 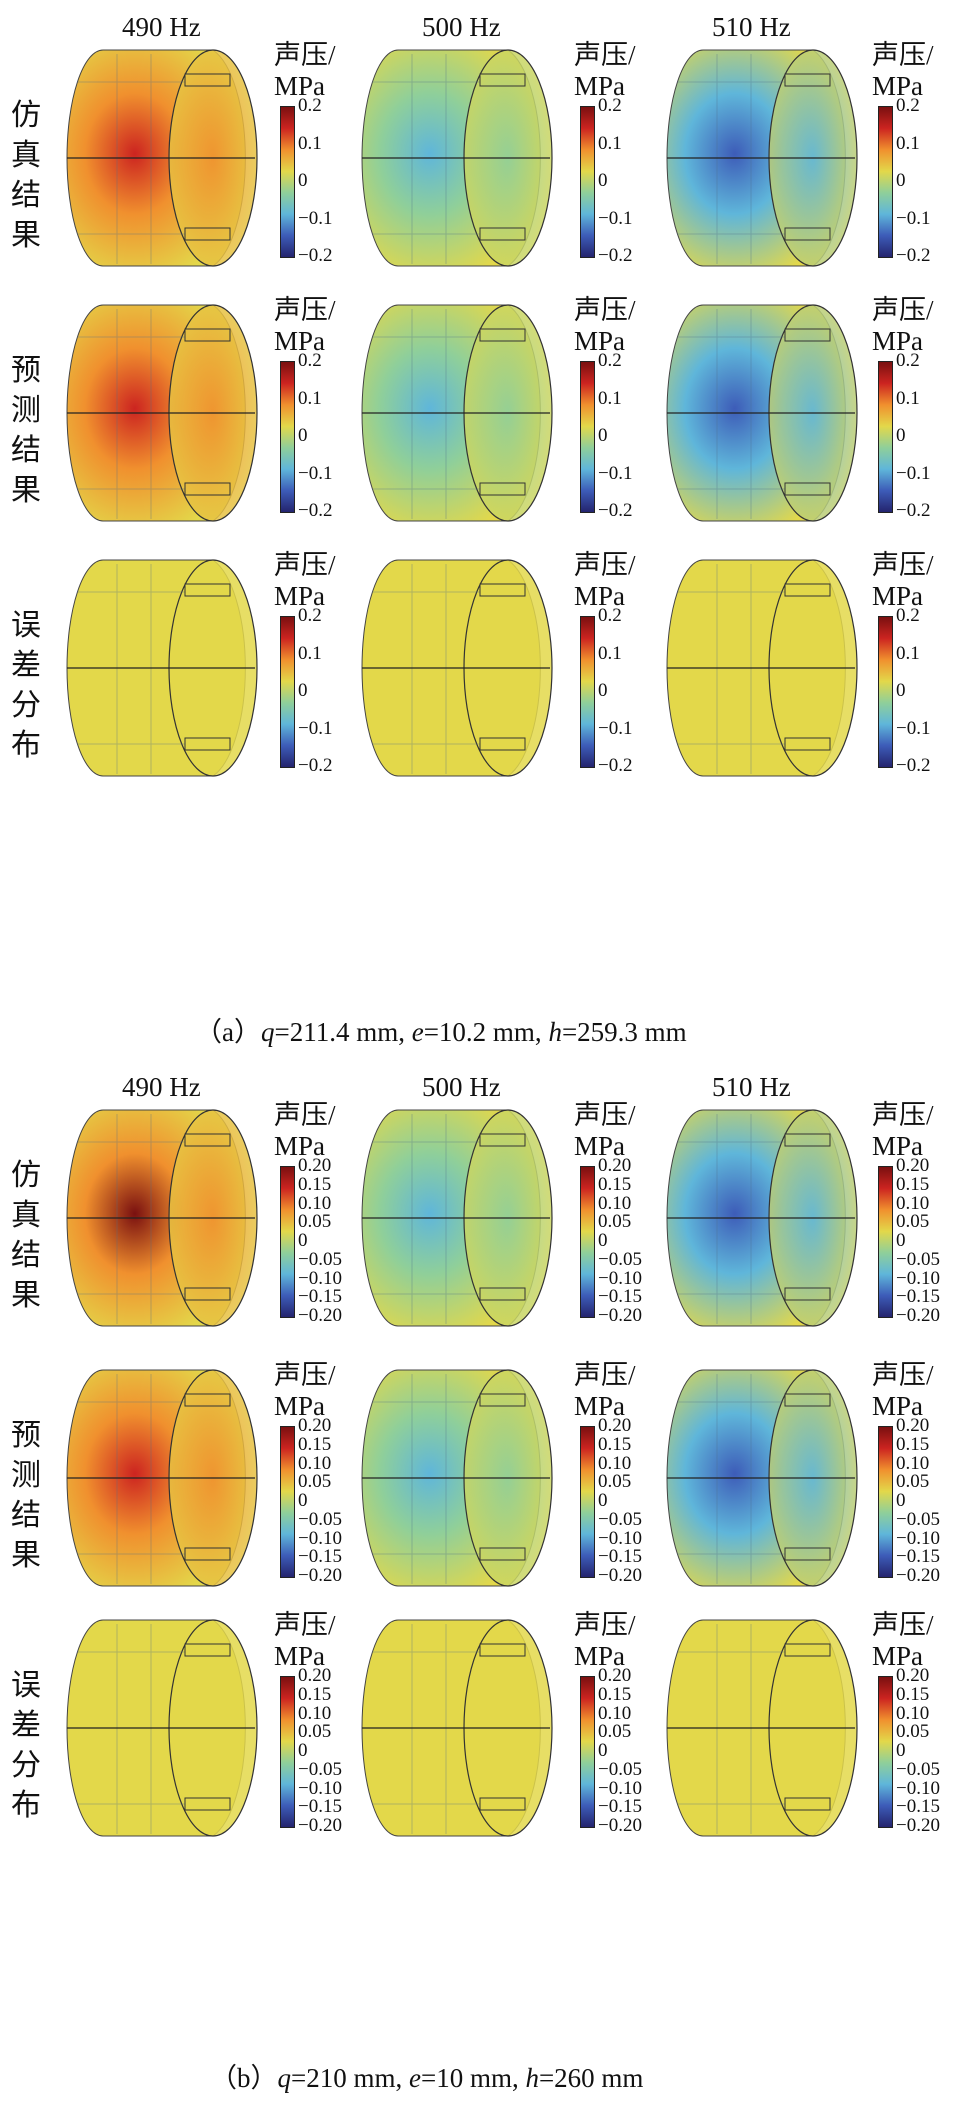 What do you see at coordinates (751, 1087) in the screenshot?
I see `frequency-label: 510 Hz` at bounding box center [751, 1087].